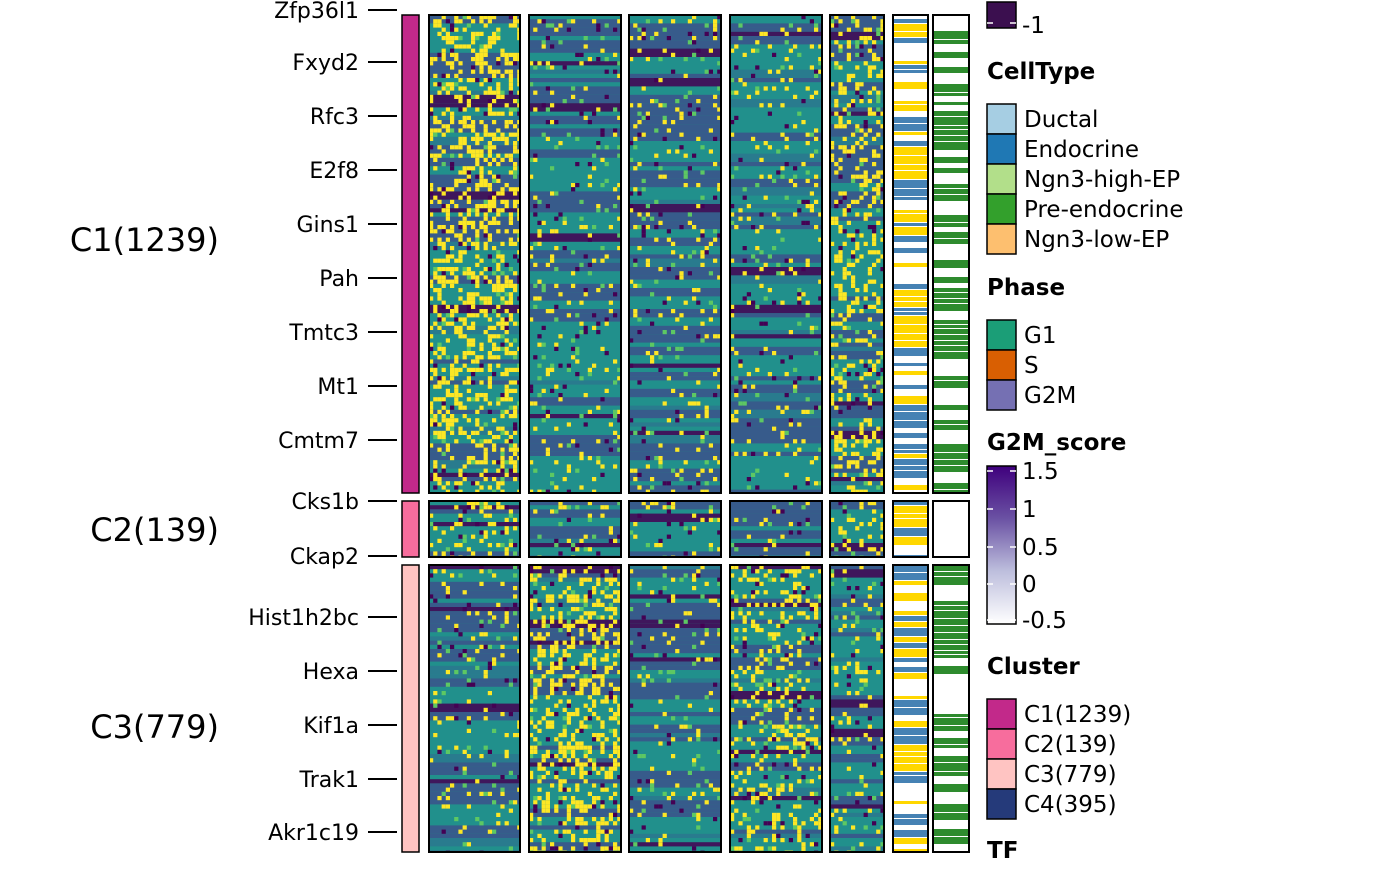  What do you see at coordinates (776, 529) in the screenshot?
I see `heatmap-block-border` at bounding box center [776, 529].